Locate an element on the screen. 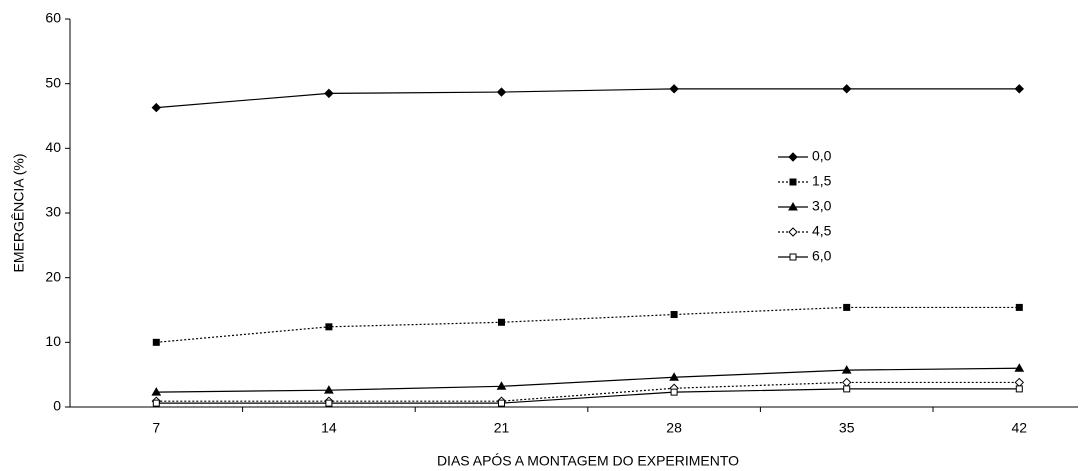 The width and height of the screenshot is (1080, 471). x-tick-label: 28 is located at coordinates (674, 428).